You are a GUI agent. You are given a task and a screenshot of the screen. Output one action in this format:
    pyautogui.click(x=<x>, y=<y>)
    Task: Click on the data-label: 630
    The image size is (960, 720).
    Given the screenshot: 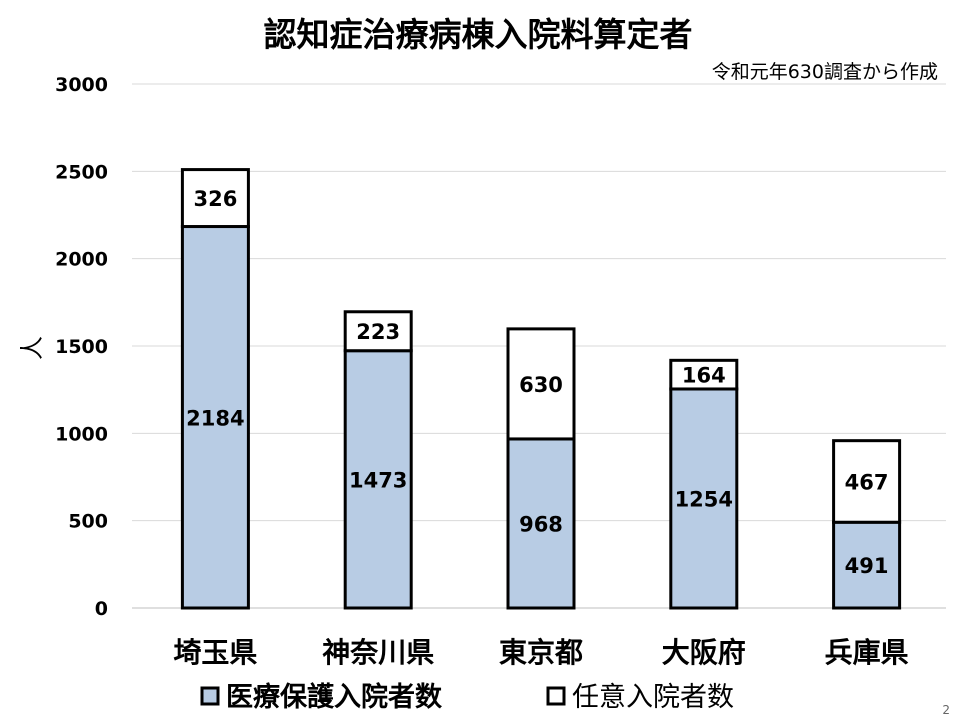 What is the action you would take?
    pyautogui.click(x=541, y=385)
    